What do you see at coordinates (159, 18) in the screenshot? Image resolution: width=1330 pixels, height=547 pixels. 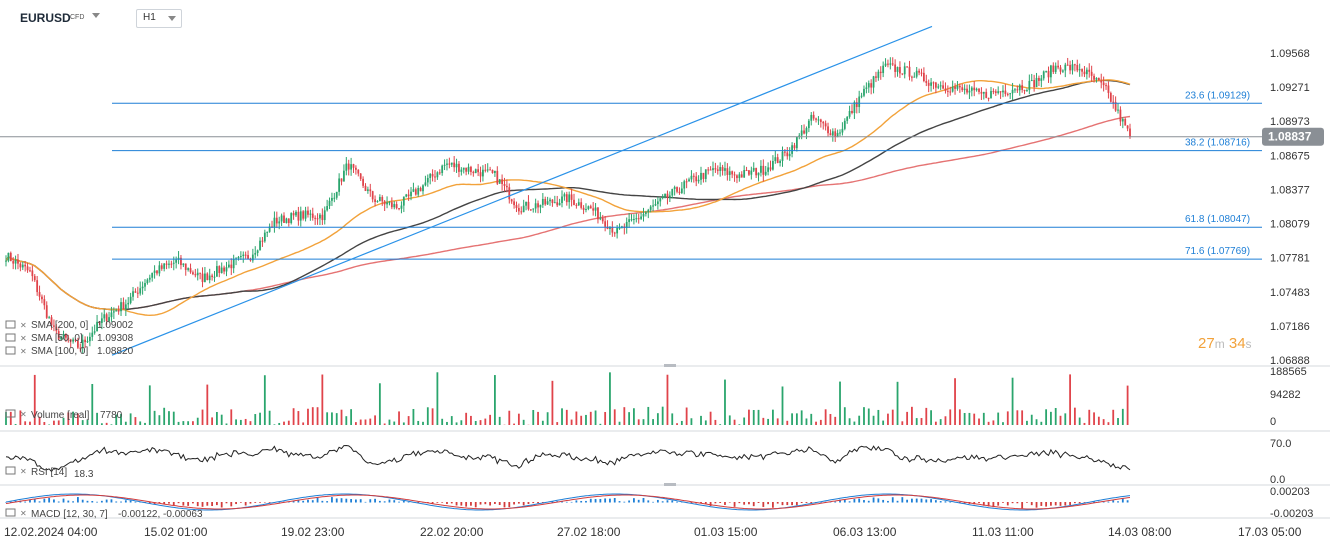 I see `timeframe-select: H1` at bounding box center [159, 18].